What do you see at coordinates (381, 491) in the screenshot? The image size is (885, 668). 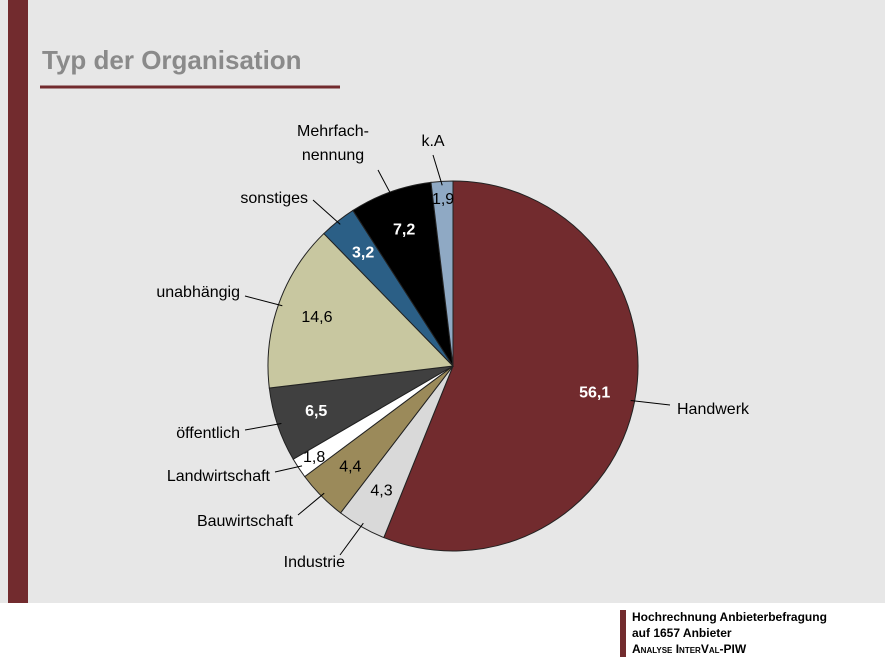 I see `value-label: 4,3` at bounding box center [381, 491].